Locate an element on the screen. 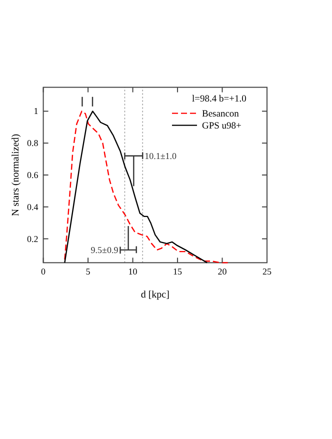 The height and width of the screenshot is (439, 332). y-tick-label: 0.2 is located at coordinates (32, 239).